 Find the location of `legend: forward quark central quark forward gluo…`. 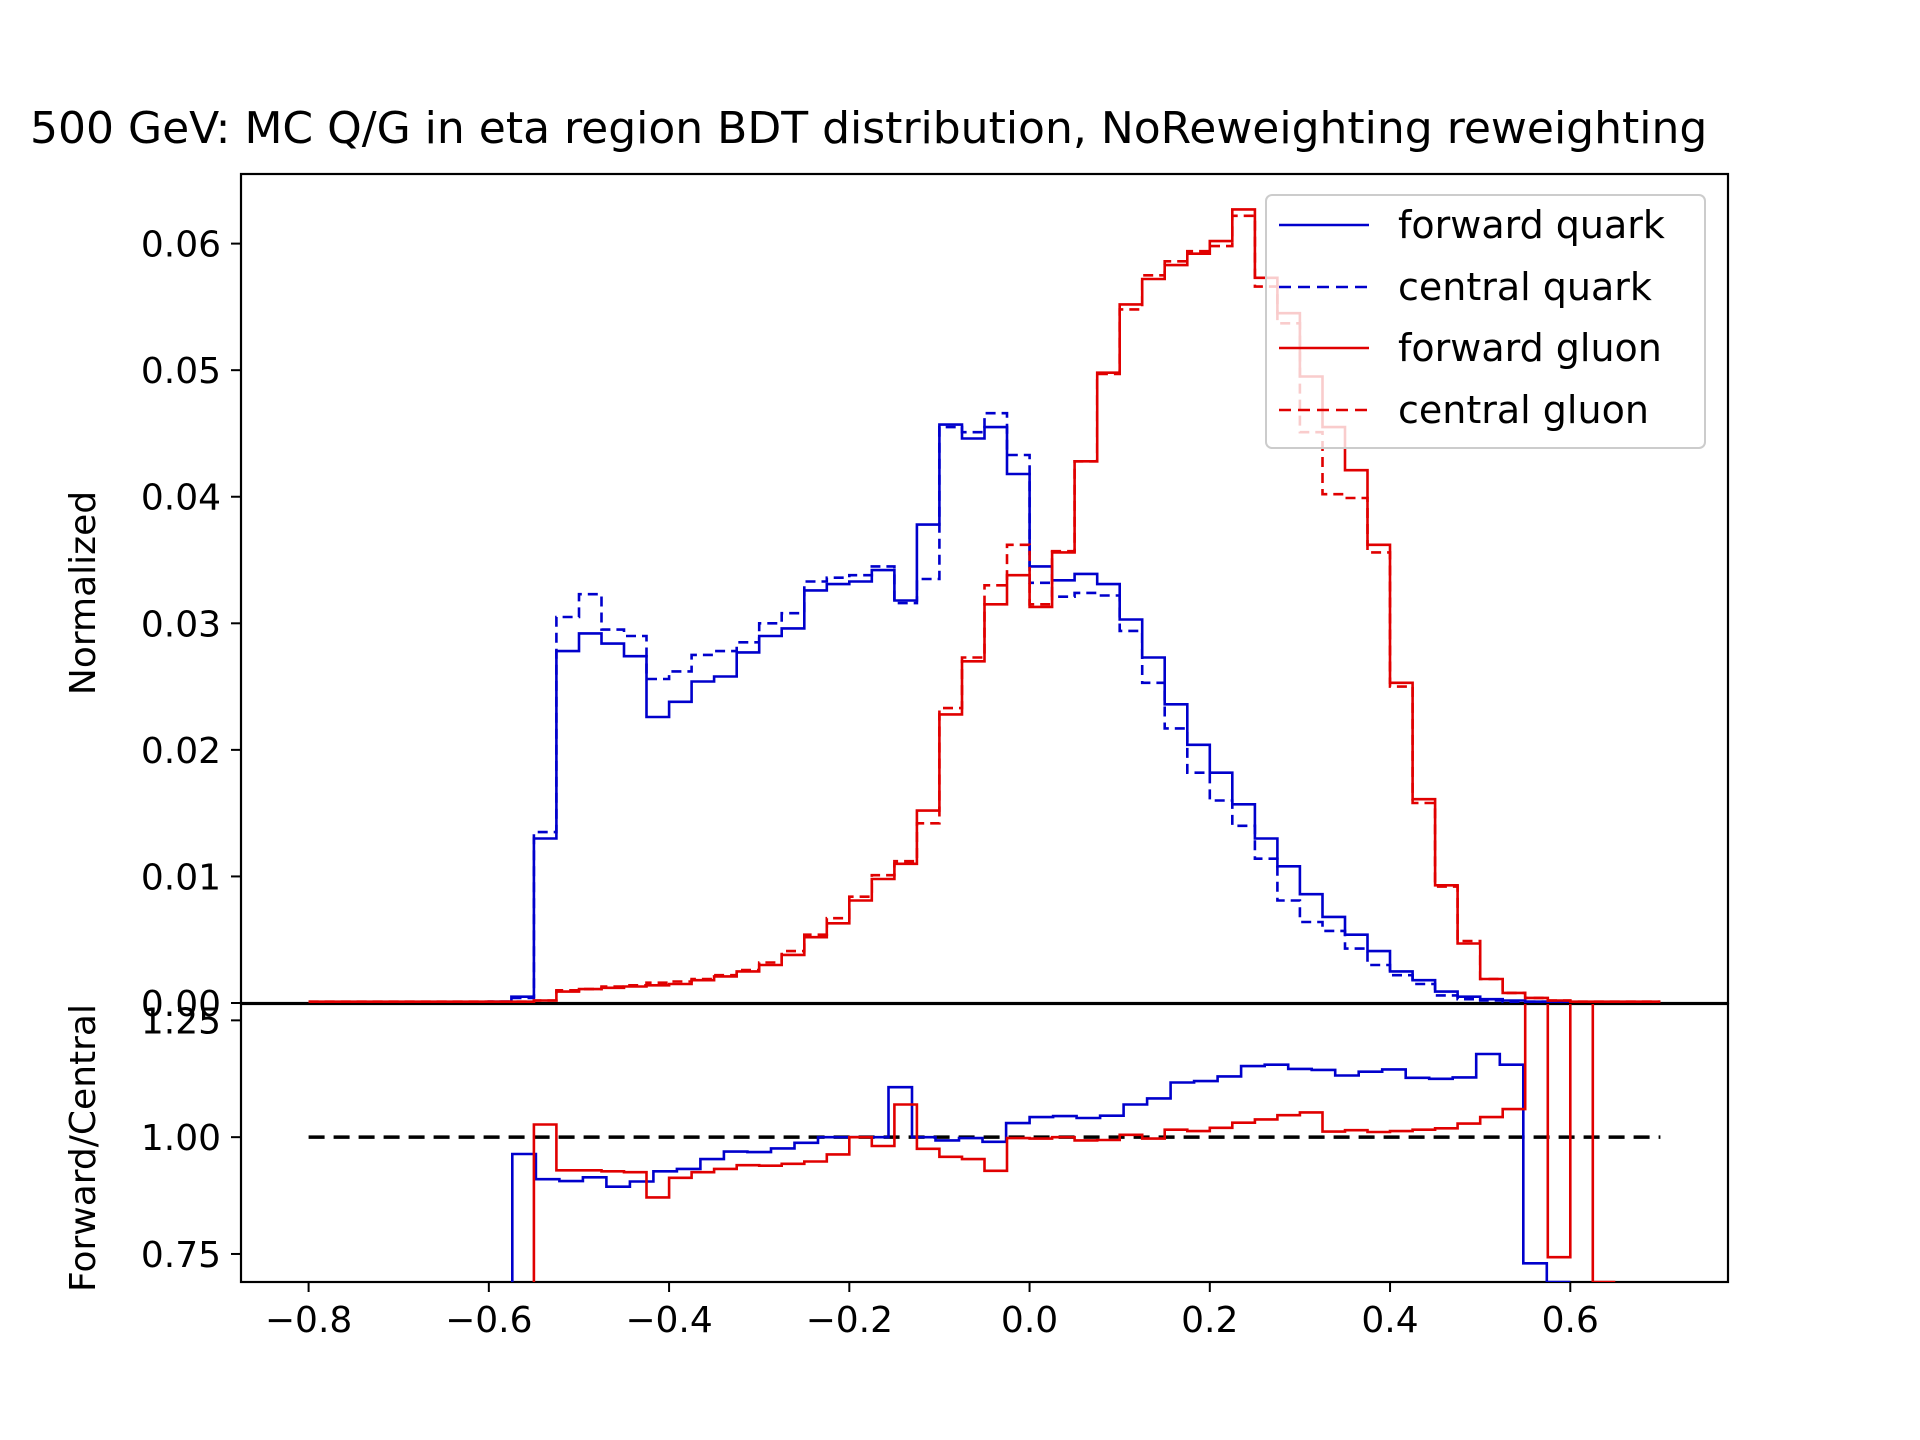

legend: forward quark central quark forward gluo… is located at coordinates (1485, 321).